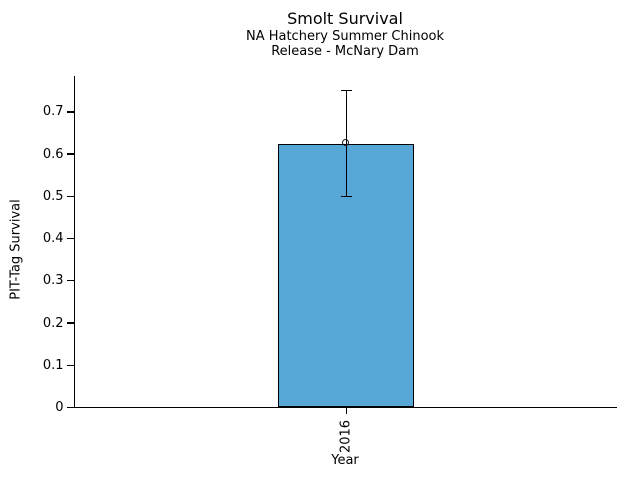  I want to click on y-tick-label: 0.3, so click(53, 281).